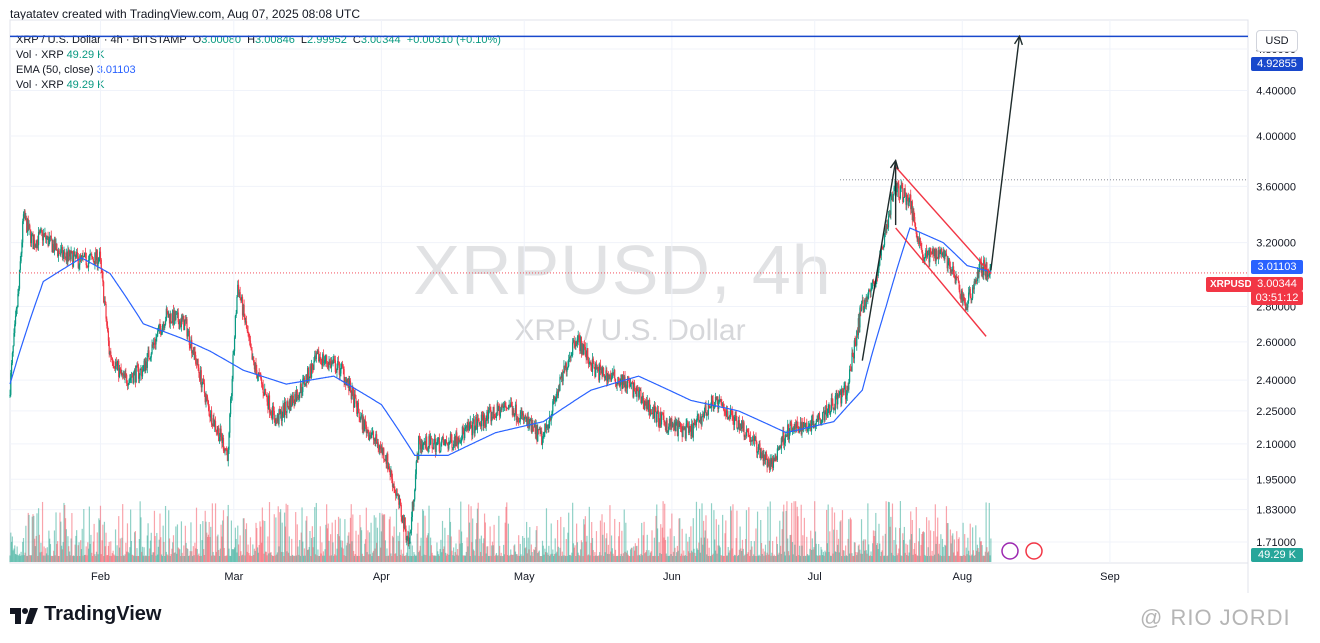 The height and width of the screenshot is (643, 1320). Describe the element at coordinates (85, 614) in the screenshot. I see `tradingview-brand: TradingView` at that location.